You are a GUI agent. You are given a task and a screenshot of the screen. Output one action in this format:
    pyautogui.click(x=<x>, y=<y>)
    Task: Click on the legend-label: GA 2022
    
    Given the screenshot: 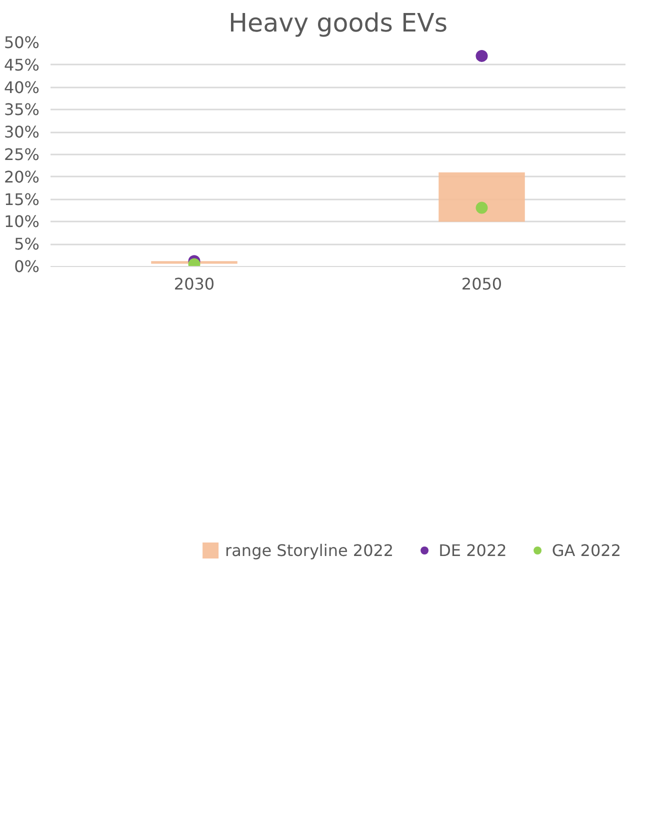 What is the action you would take?
    pyautogui.click(x=586, y=550)
    